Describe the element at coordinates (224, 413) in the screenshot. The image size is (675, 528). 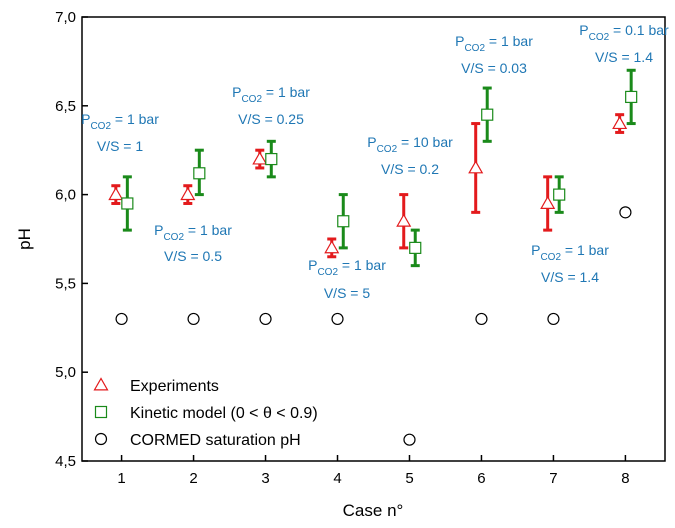
I see `legend-label: Kinetic model (0 < θ < 0.9)` at that location.